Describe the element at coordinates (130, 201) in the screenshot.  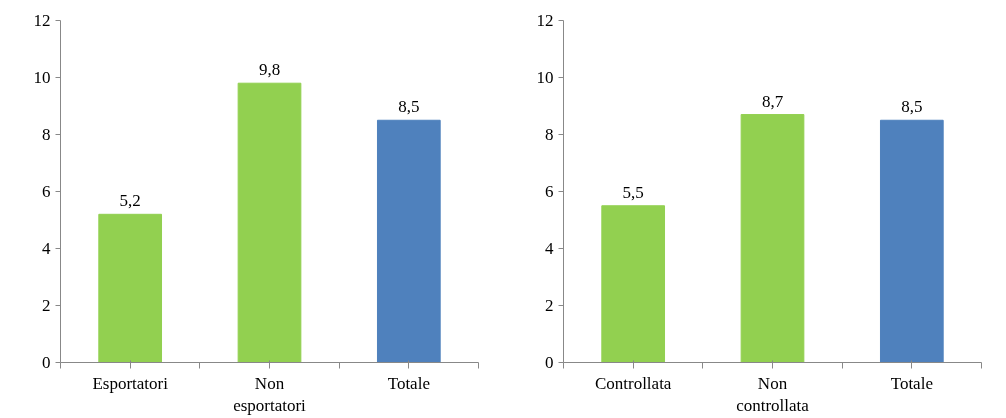
I see `data-label: 5,2` at that location.